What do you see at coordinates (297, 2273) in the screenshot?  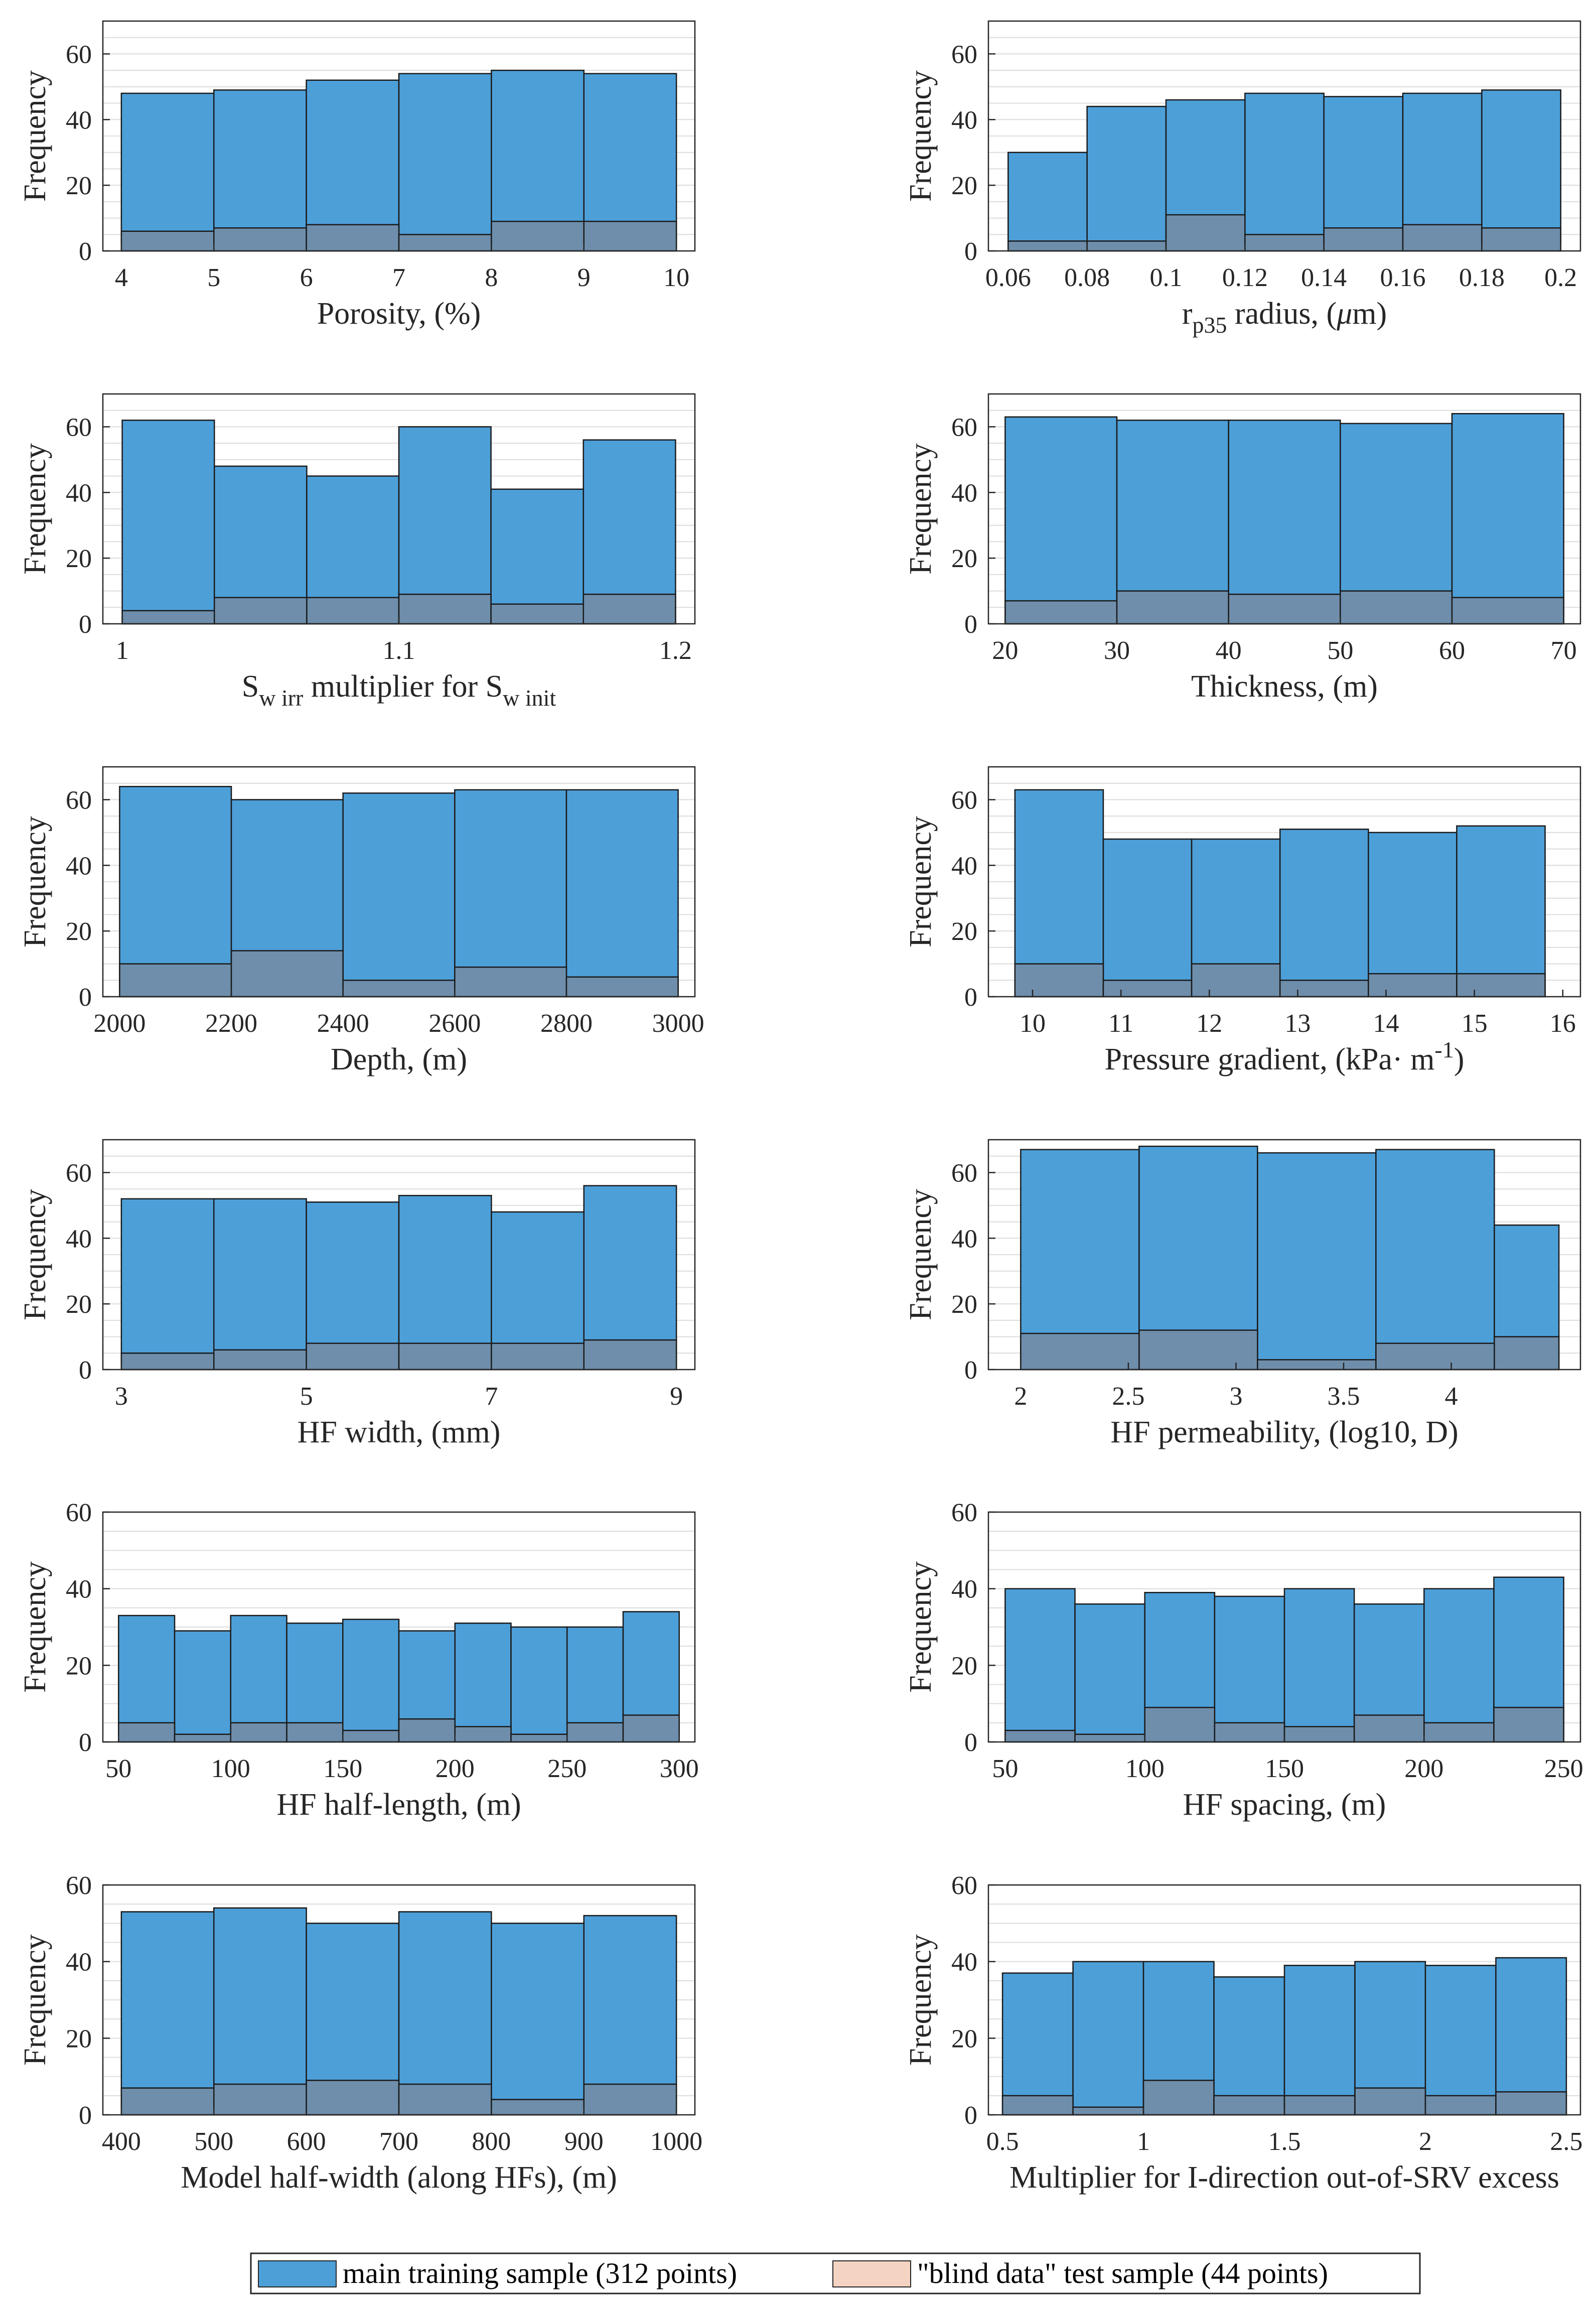 I see `legend-swatch-main` at bounding box center [297, 2273].